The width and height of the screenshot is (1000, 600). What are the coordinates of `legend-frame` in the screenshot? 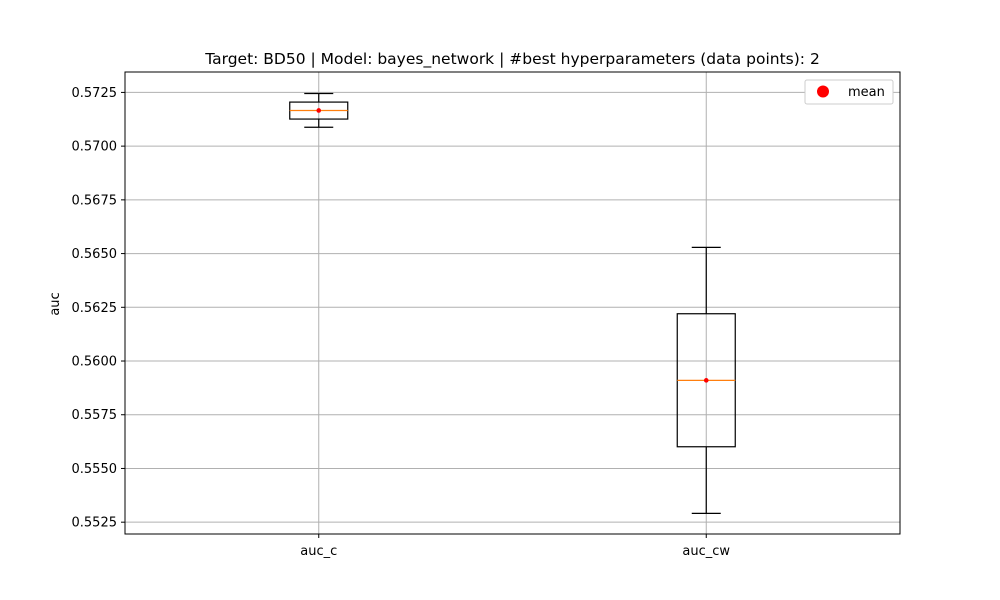 It's located at (849, 92).